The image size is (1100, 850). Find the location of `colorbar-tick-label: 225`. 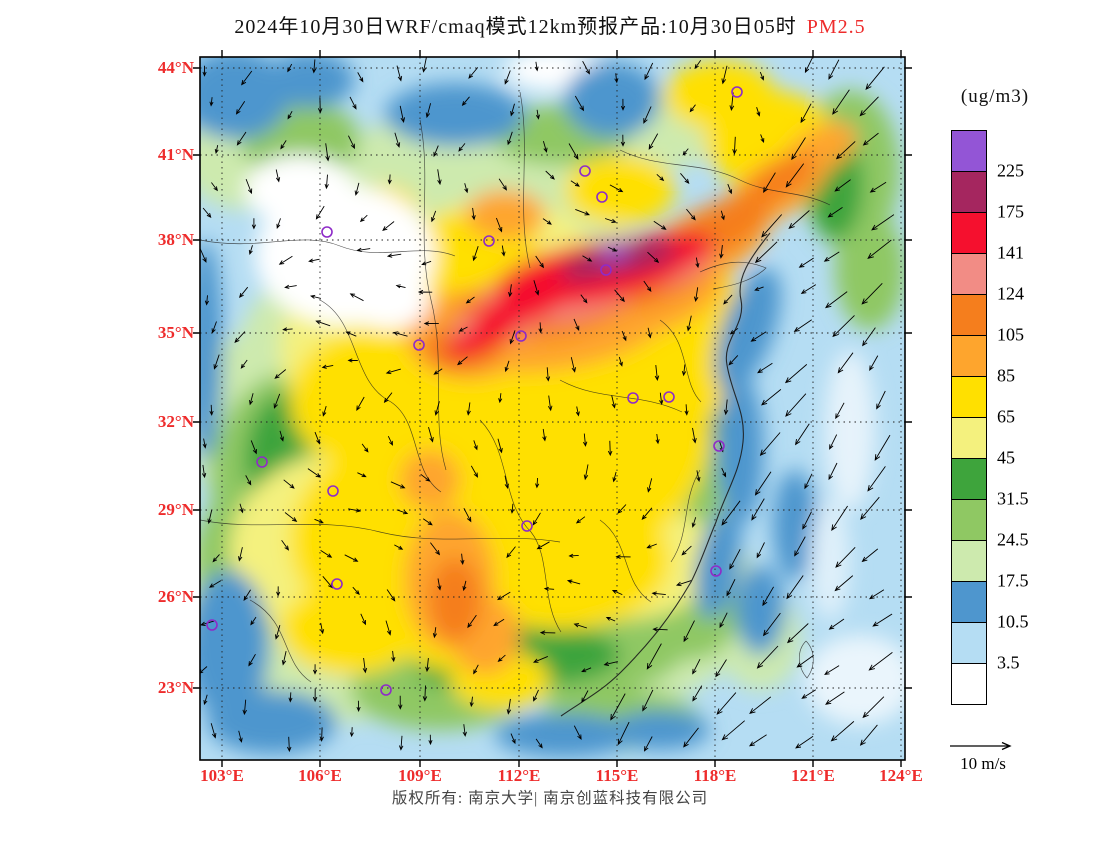

colorbar-tick-label: 225 is located at coordinates (1010, 170).